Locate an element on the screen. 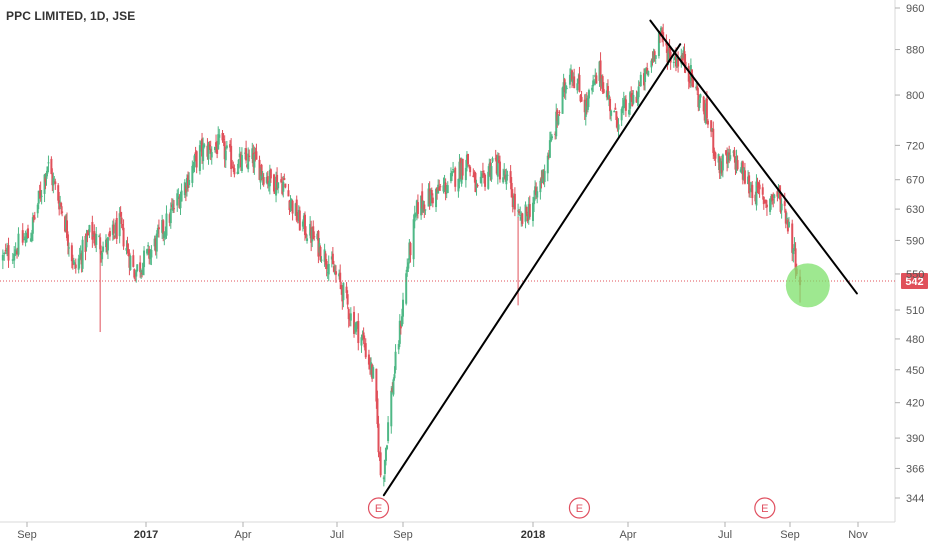 The width and height of the screenshot is (932, 555). price-tick-label: 800 is located at coordinates (915, 96).